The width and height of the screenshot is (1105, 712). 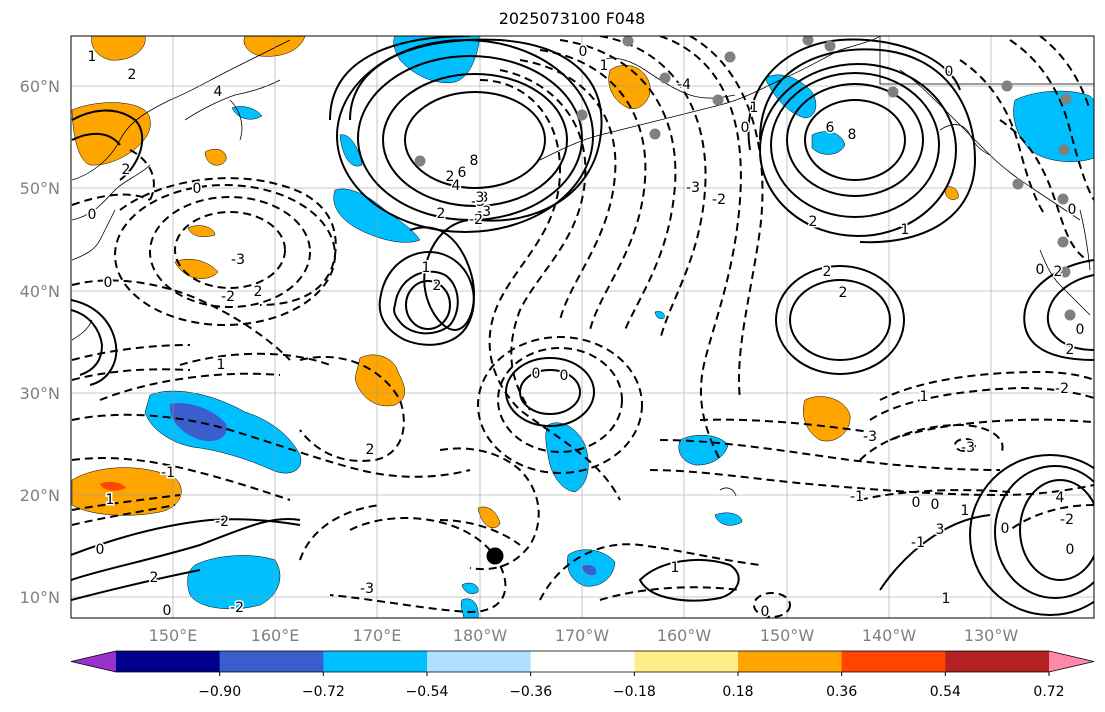 What do you see at coordinates (40, 188) in the screenshot?
I see `lat-label: 50°N` at bounding box center [40, 188].